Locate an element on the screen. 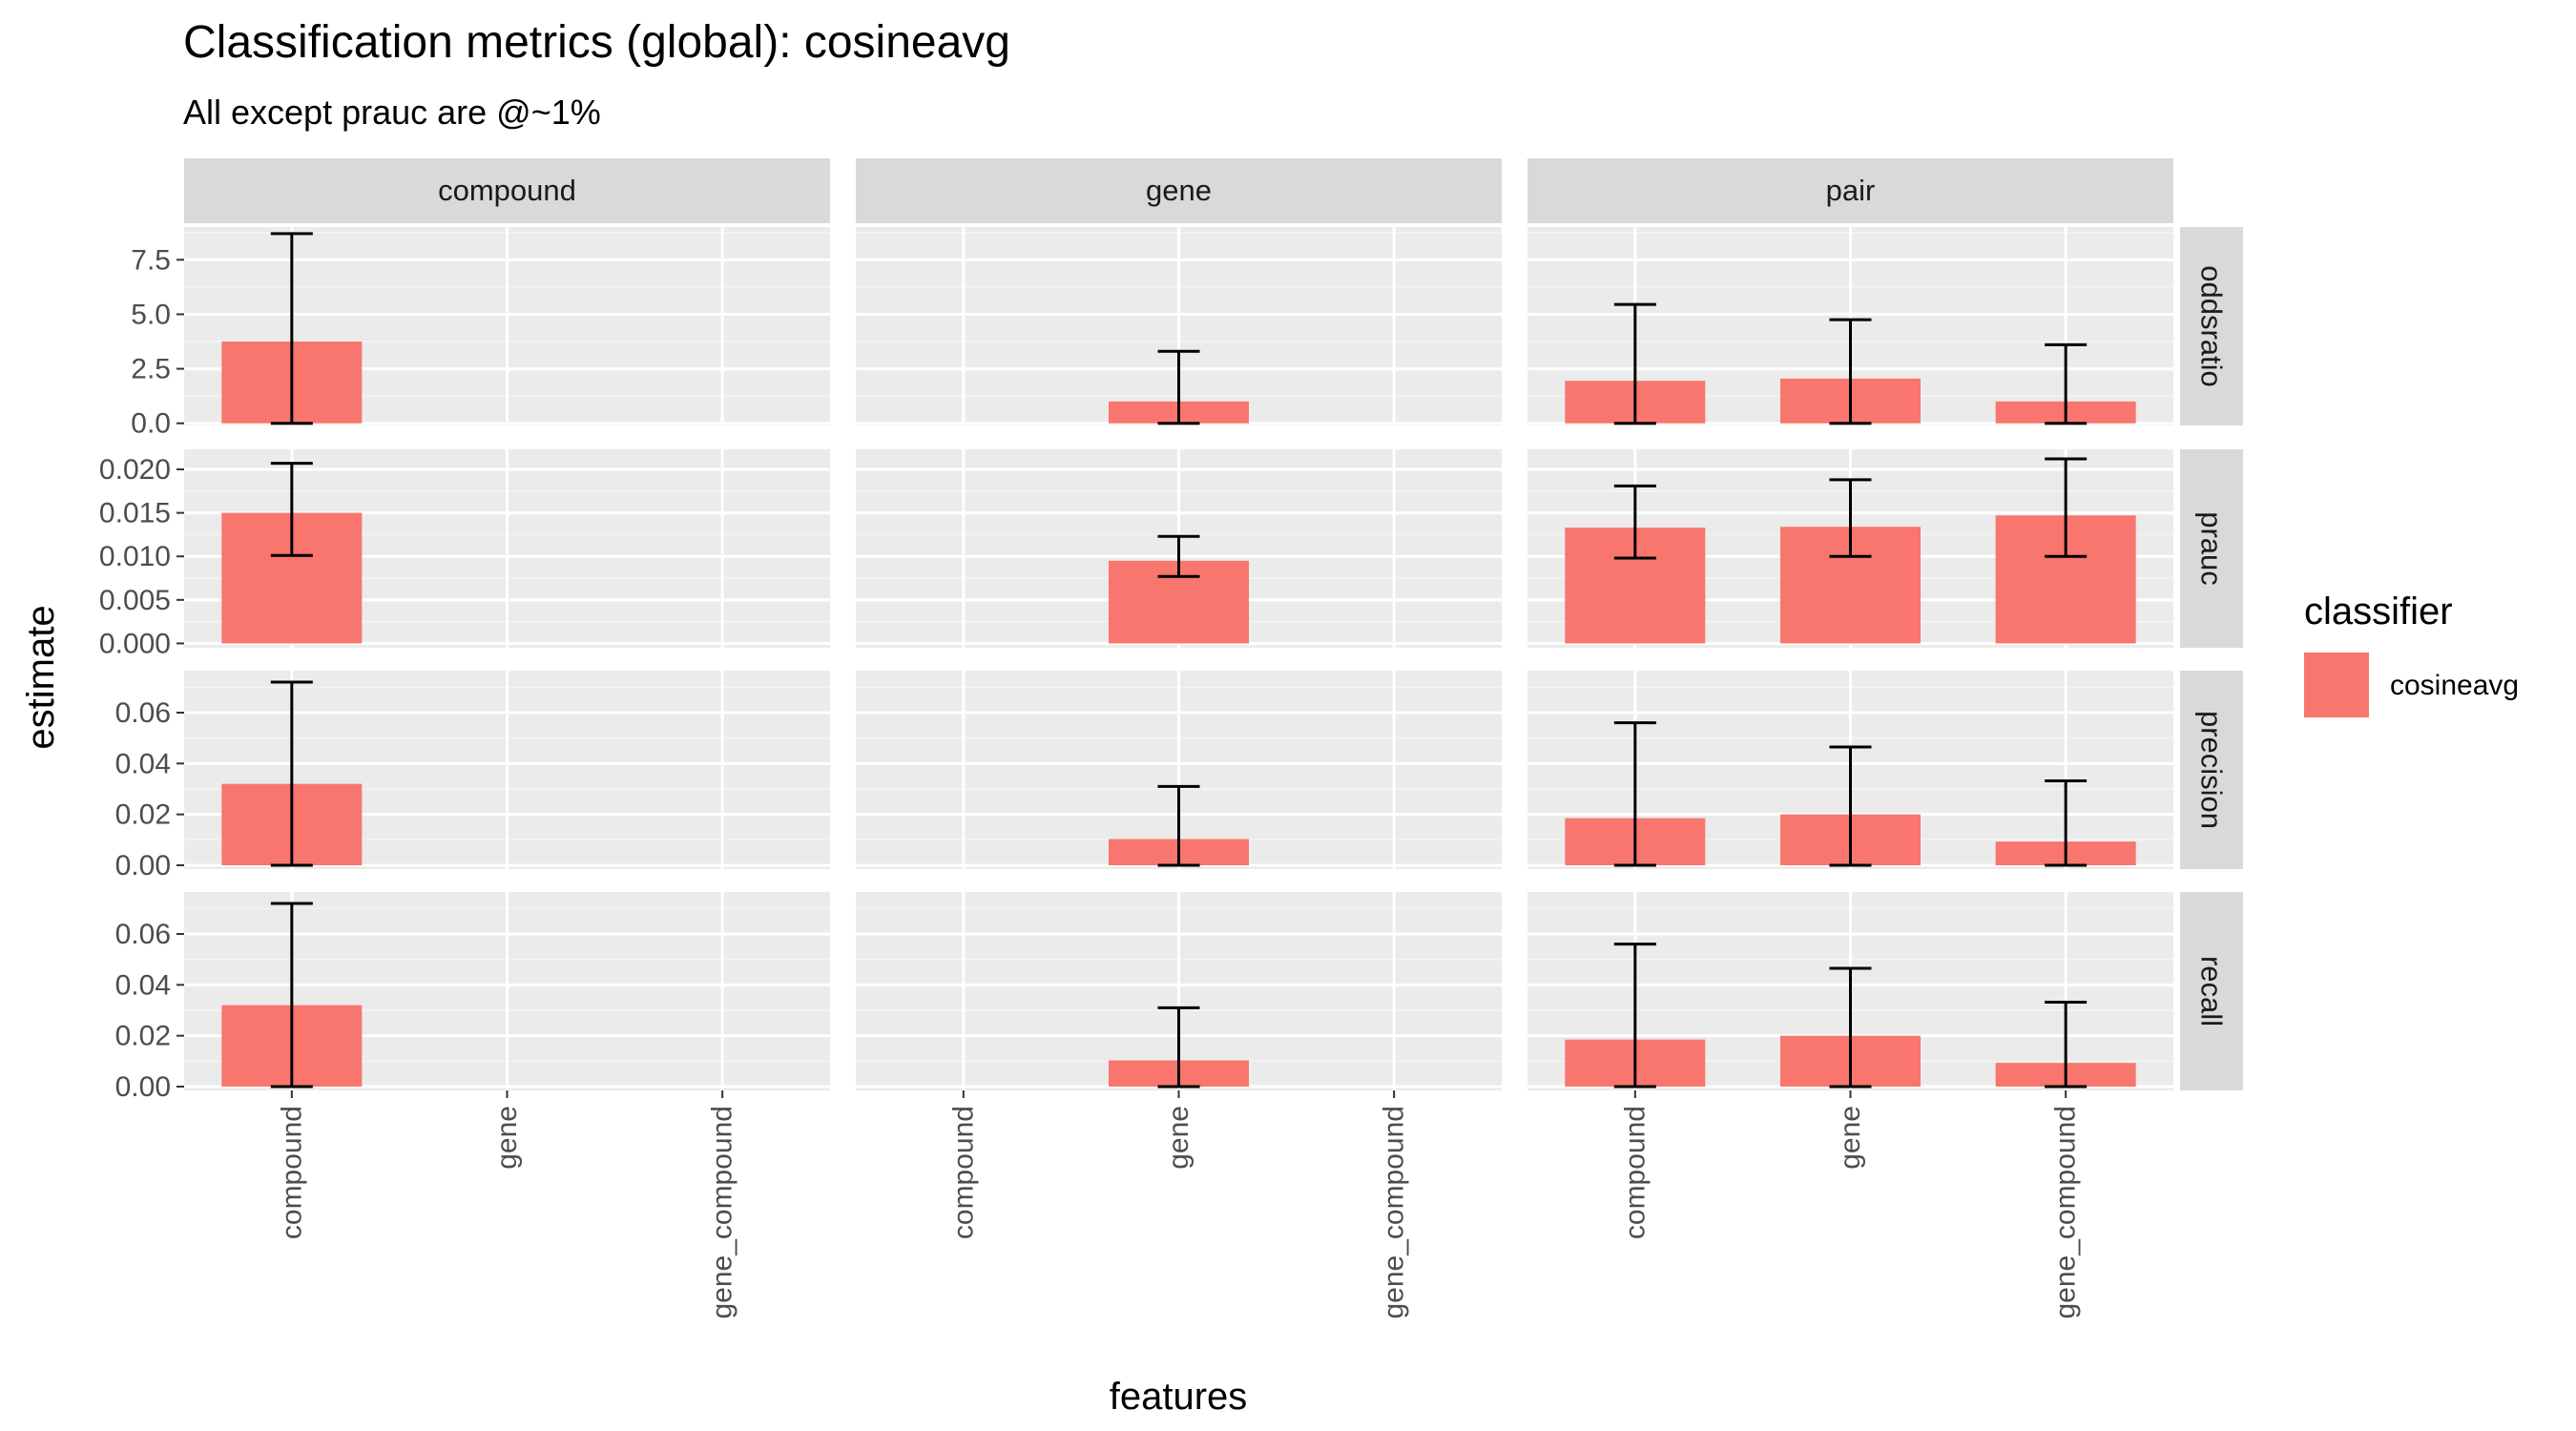 This screenshot has height=1431, width=2576. facet-strip-pair is located at coordinates (1850, 191).